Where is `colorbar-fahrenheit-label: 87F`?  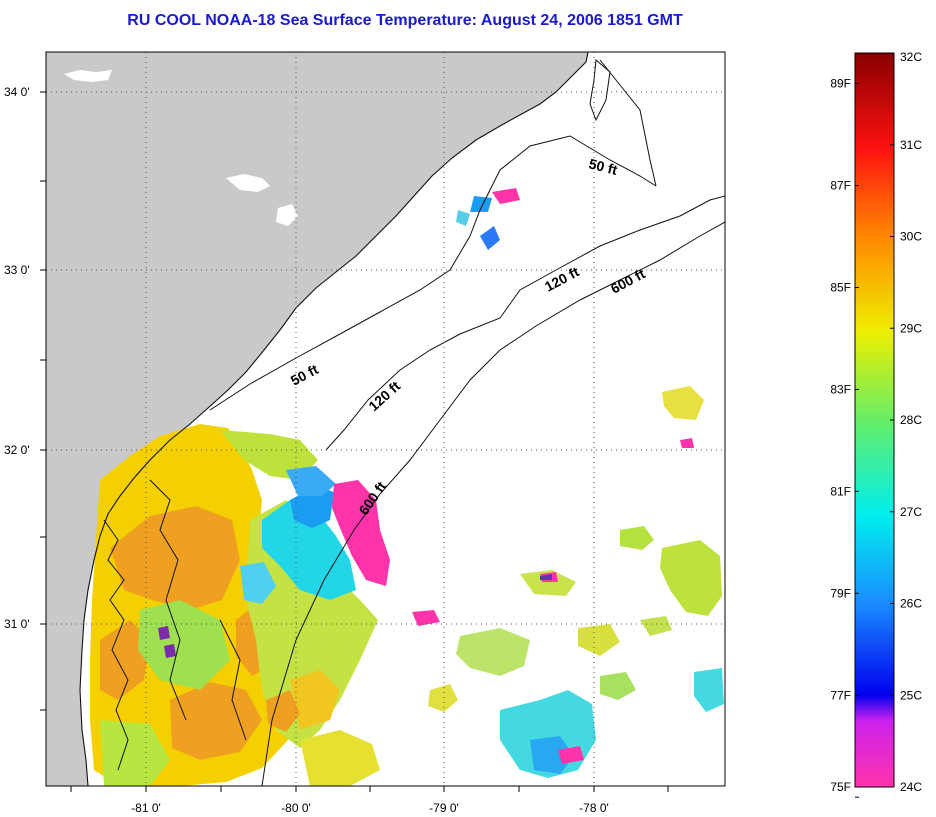
colorbar-fahrenheit-label: 87F is located at coordinates (840, 186).